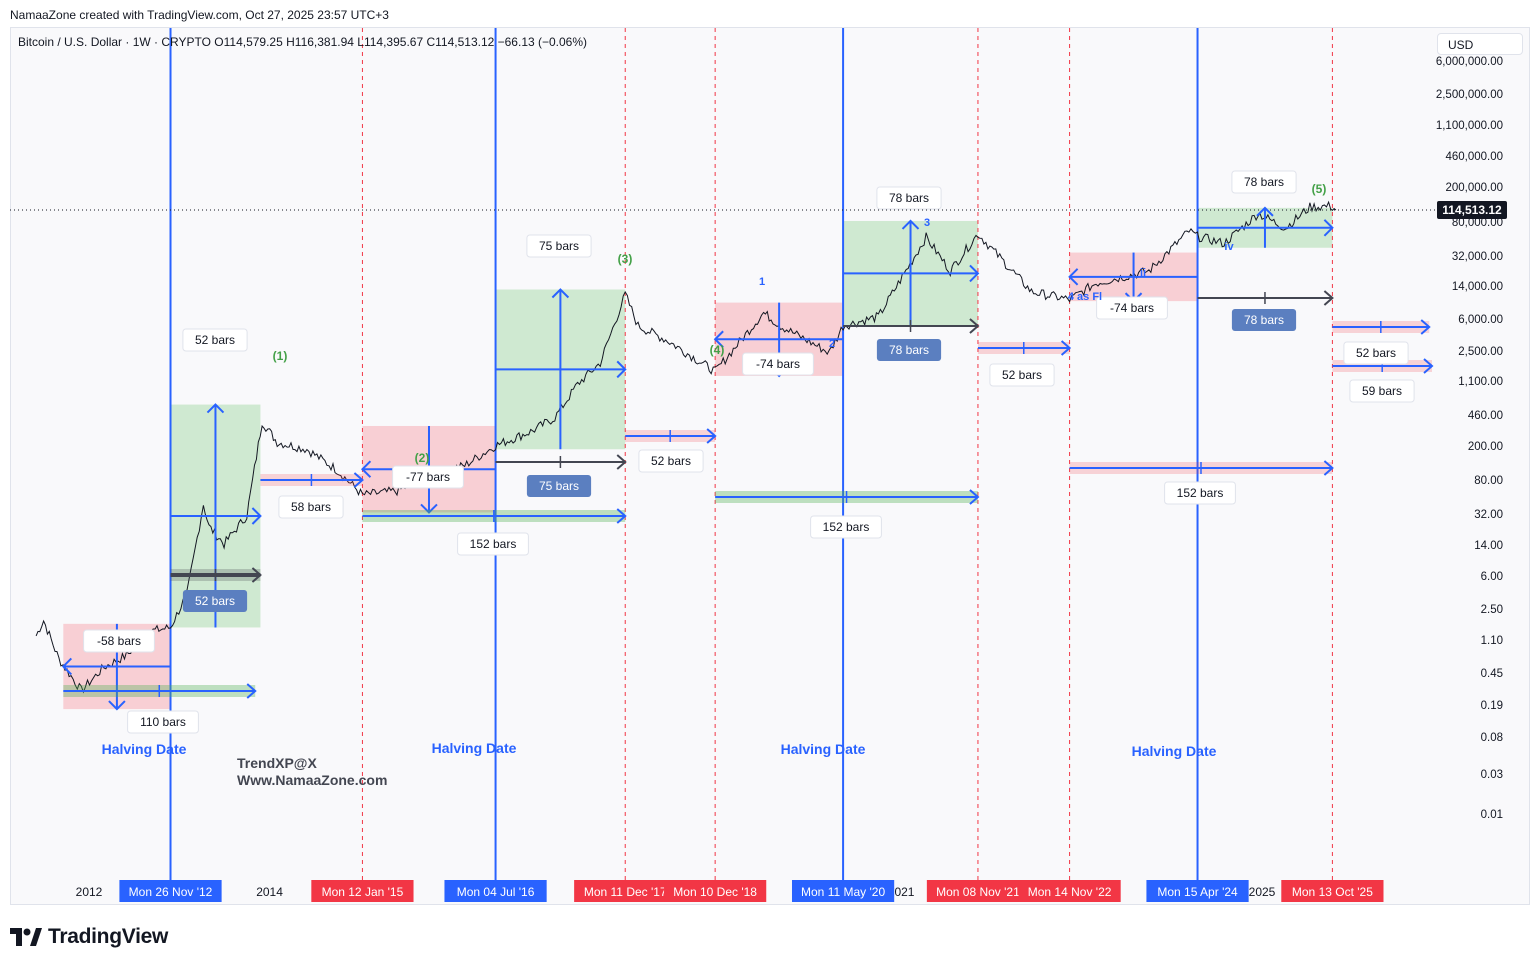 This screenshot has width=1540, height=966. Describe the element at coordinates (1477, 223) in the screenshot. I see `y-tick-label: 80,000.00` at that location.